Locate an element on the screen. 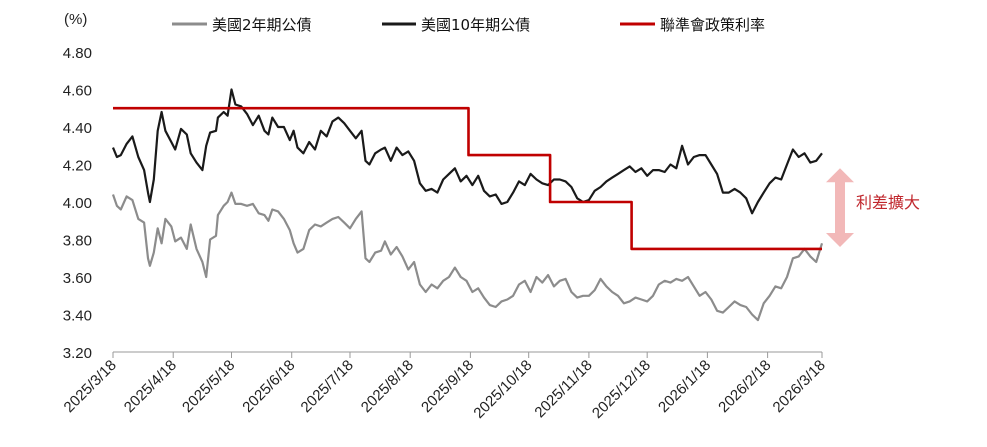 Image resolution: width=987 pixels, height=447 pixels. x-tick-label: 2025/12/18 is located at coordinates (621, 389).